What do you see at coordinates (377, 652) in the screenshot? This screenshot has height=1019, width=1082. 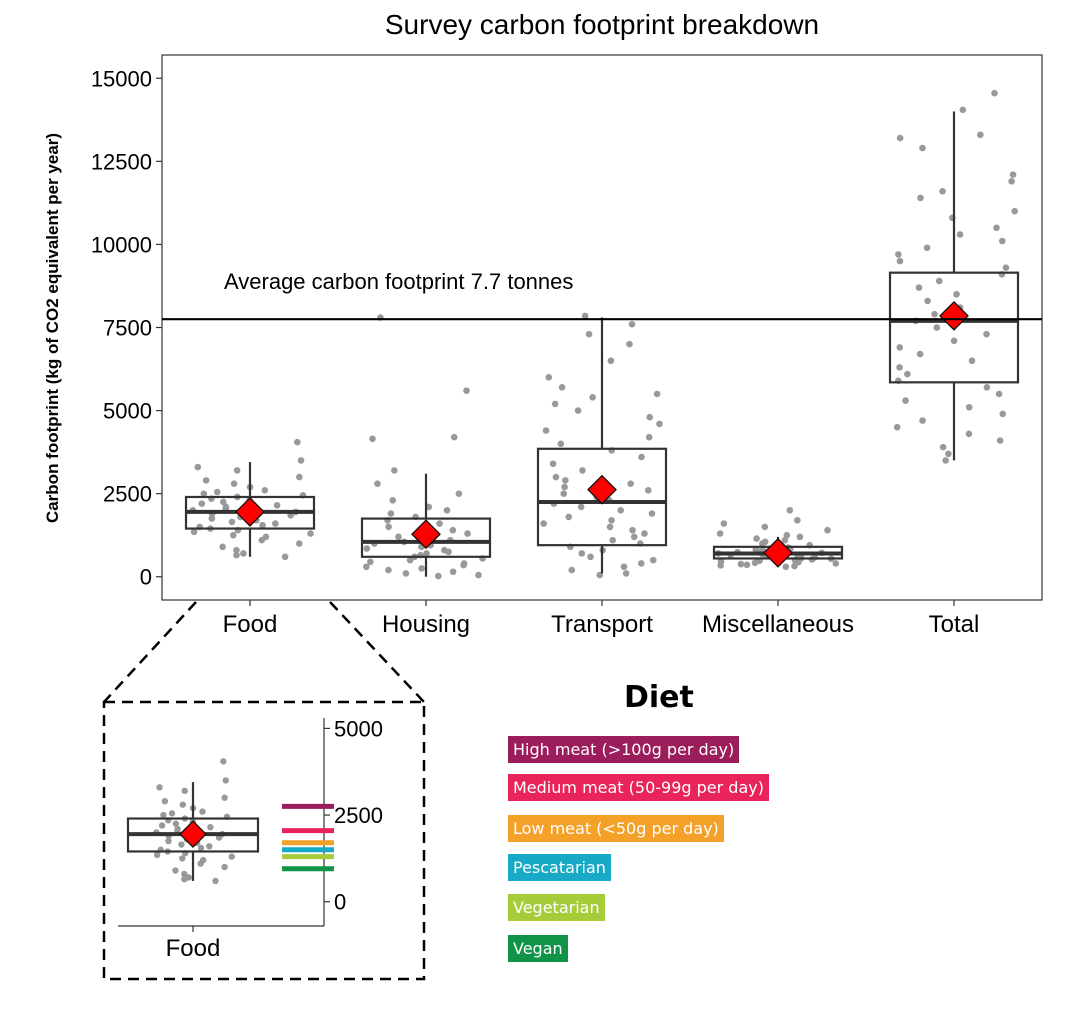 I see `zoom-connector-right` at bounding box center [377, 652].